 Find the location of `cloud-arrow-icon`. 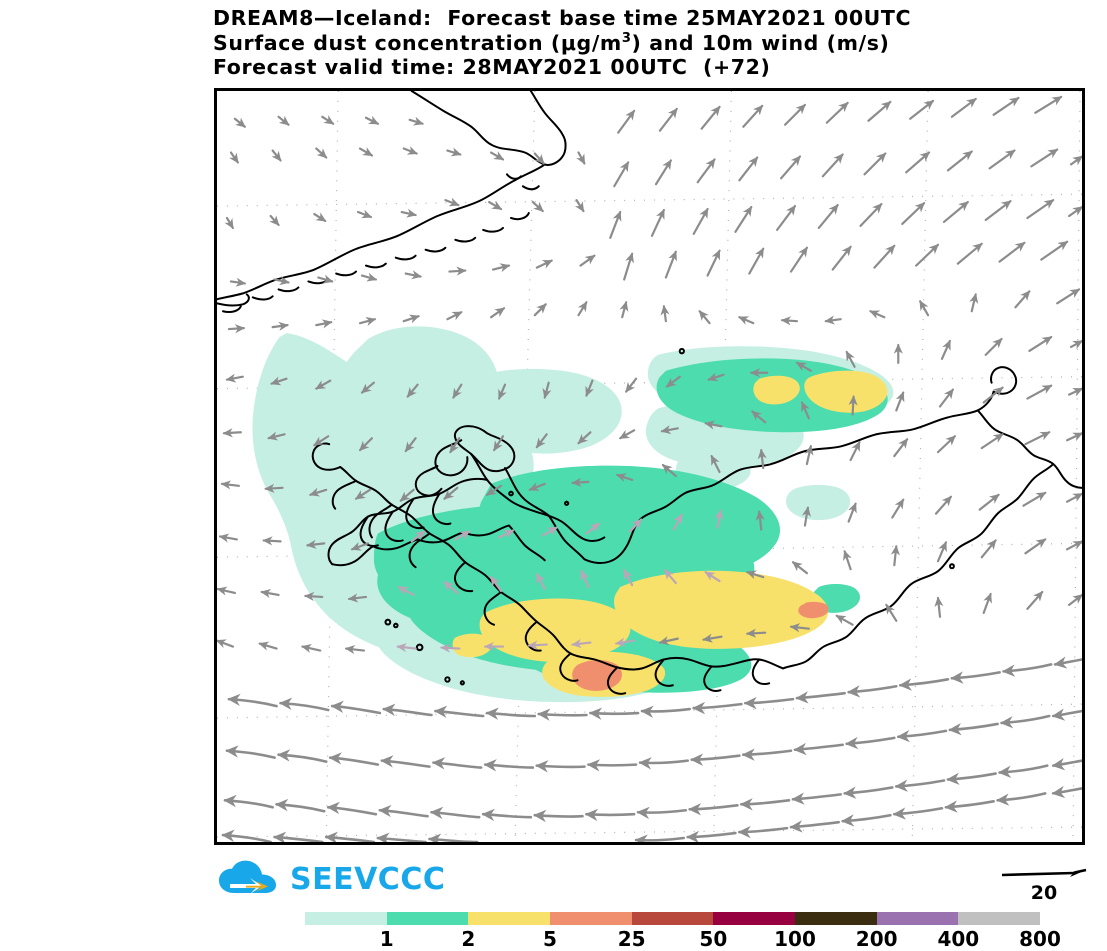

cloud-arrow-icon is located at coordinates (247, 877).